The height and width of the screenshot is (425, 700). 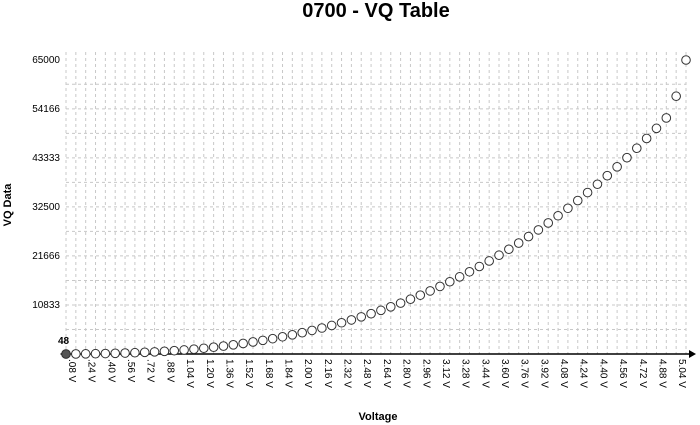 What do you see at coordinates (130, 371) in the screenshot?
I see `x-tick-label: .56 V` at bounding box center [130, 371].